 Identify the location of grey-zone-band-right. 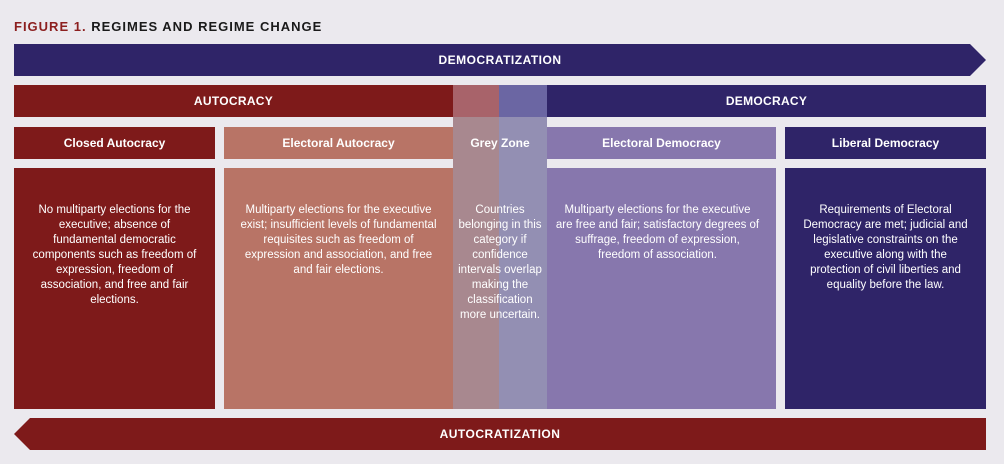
(523, 101).